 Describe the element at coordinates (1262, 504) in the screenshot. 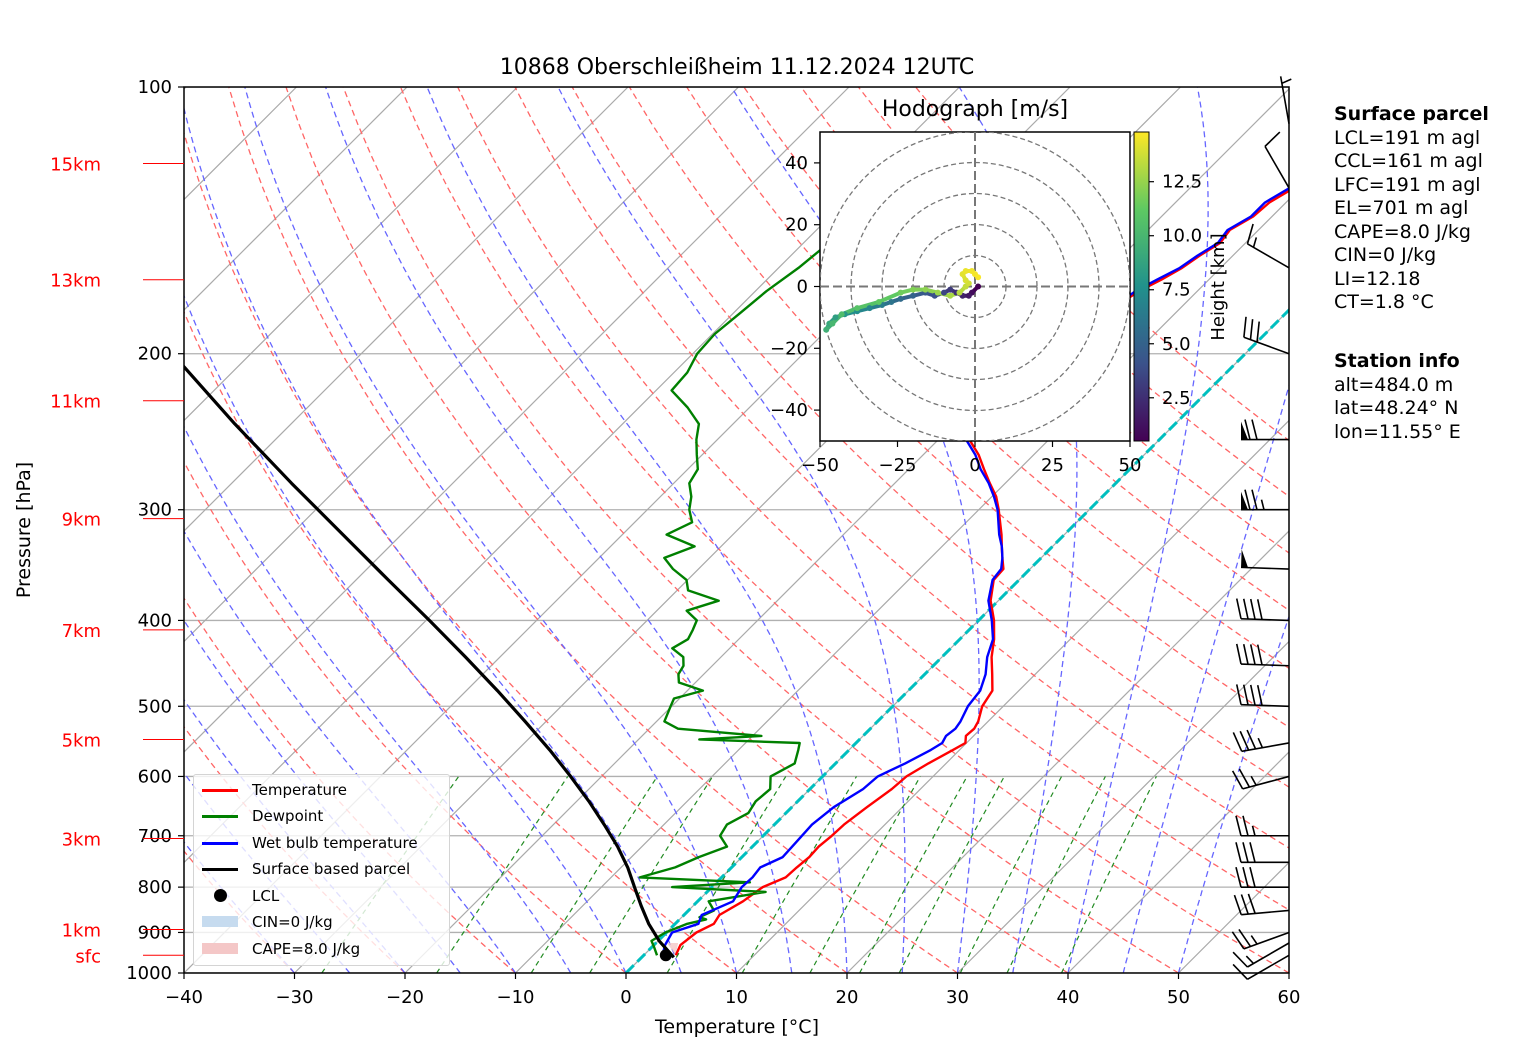

I see `barb-half` at that location.